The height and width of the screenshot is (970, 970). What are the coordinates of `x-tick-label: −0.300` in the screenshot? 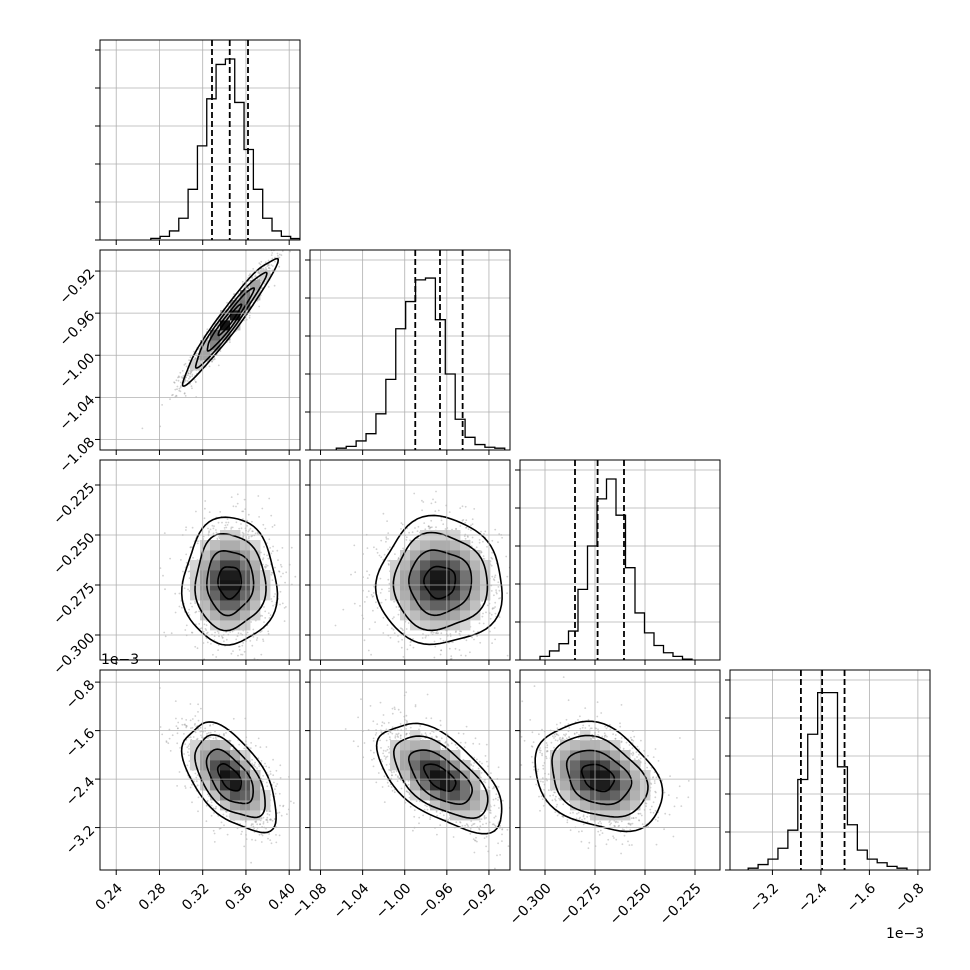 It's located at (531, 904).